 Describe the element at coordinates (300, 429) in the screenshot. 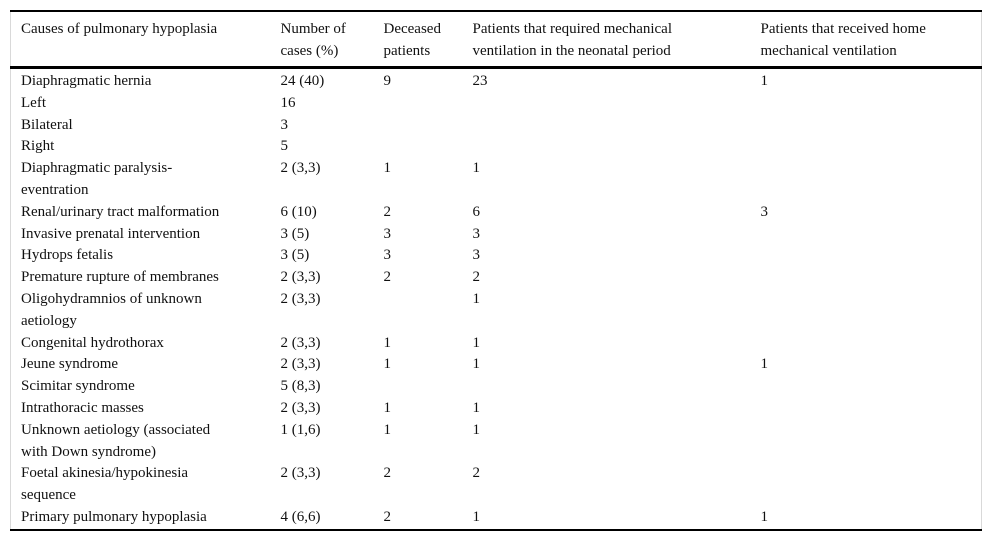

I see `value-cell: 1 (1,6)` at that location.